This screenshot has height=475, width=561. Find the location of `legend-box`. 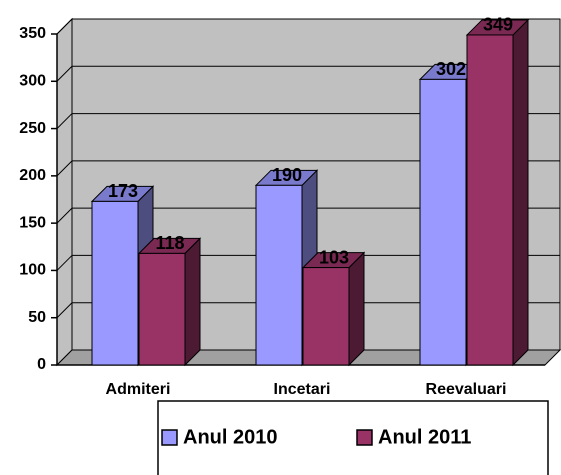

legend-box is located at coordinates (353, 437).